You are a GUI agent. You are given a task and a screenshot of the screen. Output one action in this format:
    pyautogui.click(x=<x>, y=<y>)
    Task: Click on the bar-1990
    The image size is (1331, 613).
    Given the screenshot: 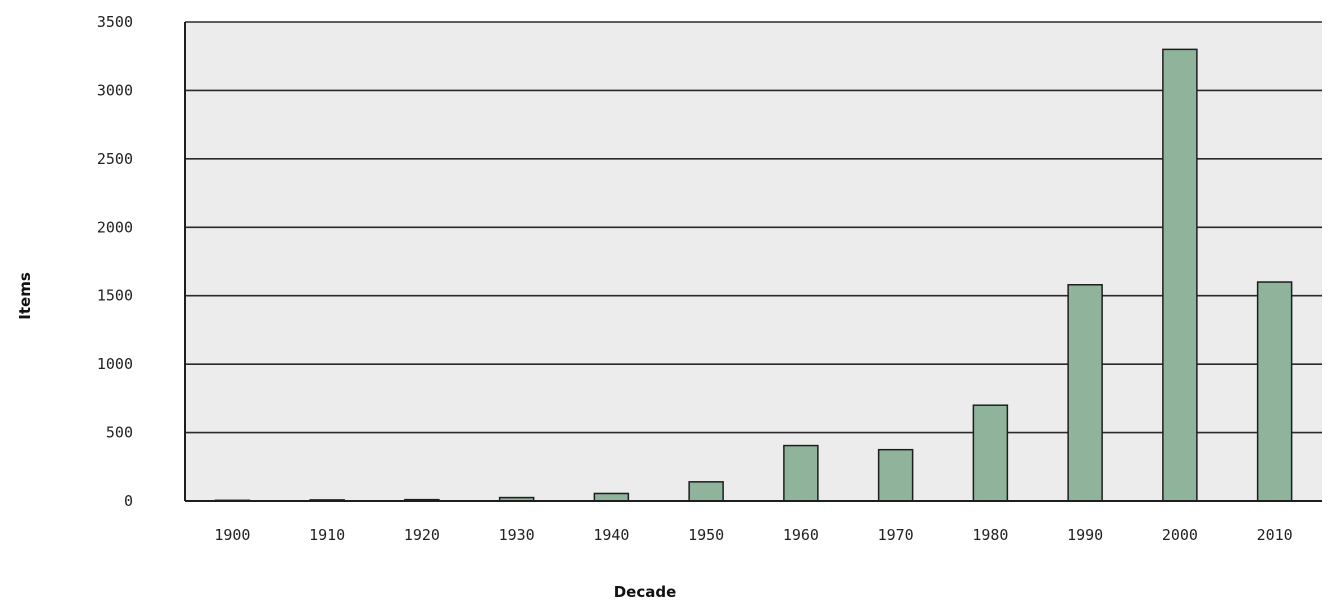 What is the action you would take?
    pyautogui.click(x=1085, y=393)
    